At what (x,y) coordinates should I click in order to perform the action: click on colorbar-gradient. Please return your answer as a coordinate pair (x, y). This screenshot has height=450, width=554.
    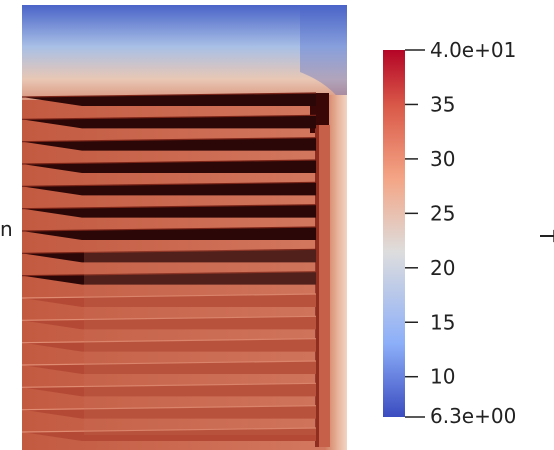
    Looking at the image, I should click on (394, 233).